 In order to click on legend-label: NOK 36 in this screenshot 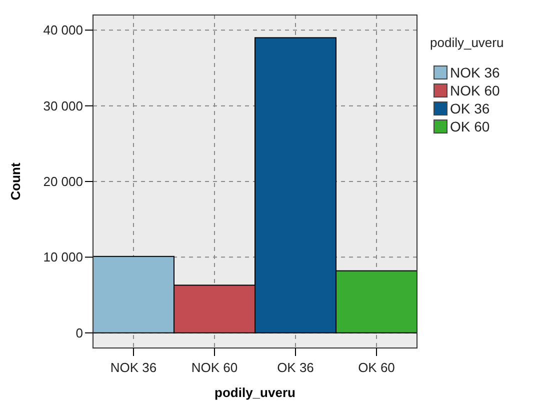, I will do `click(475, 72)`.